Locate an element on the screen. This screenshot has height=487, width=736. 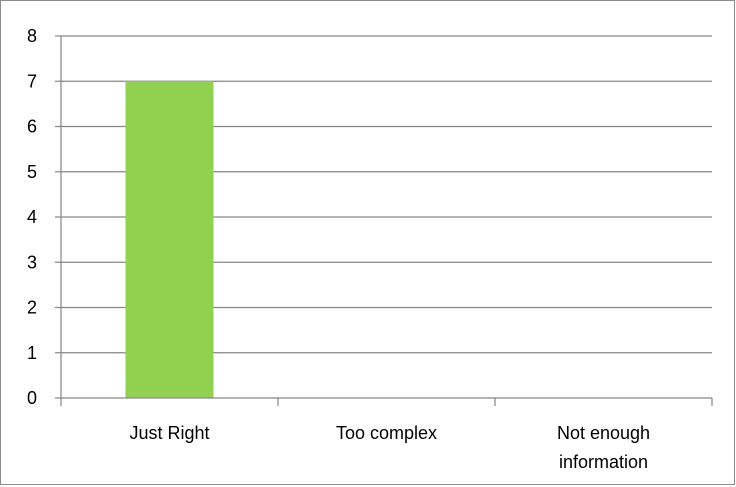
y-tick-label-0: 0 is located at coordinates (32, 398).